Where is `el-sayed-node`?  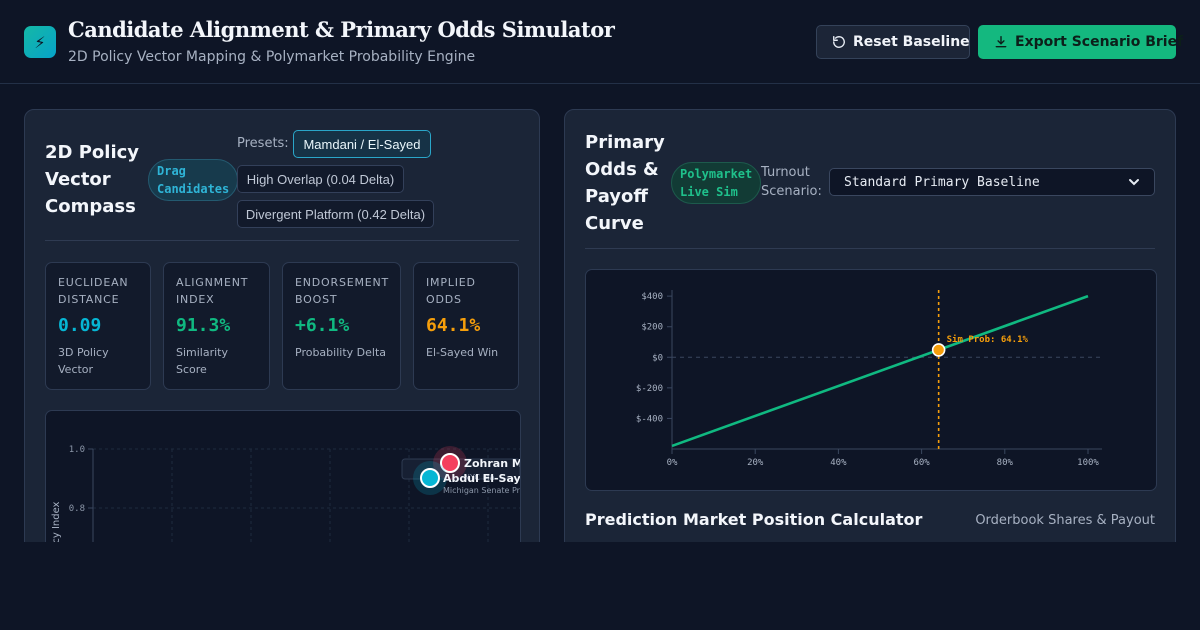 el-sayed-node is located at coordinates (430, 478).